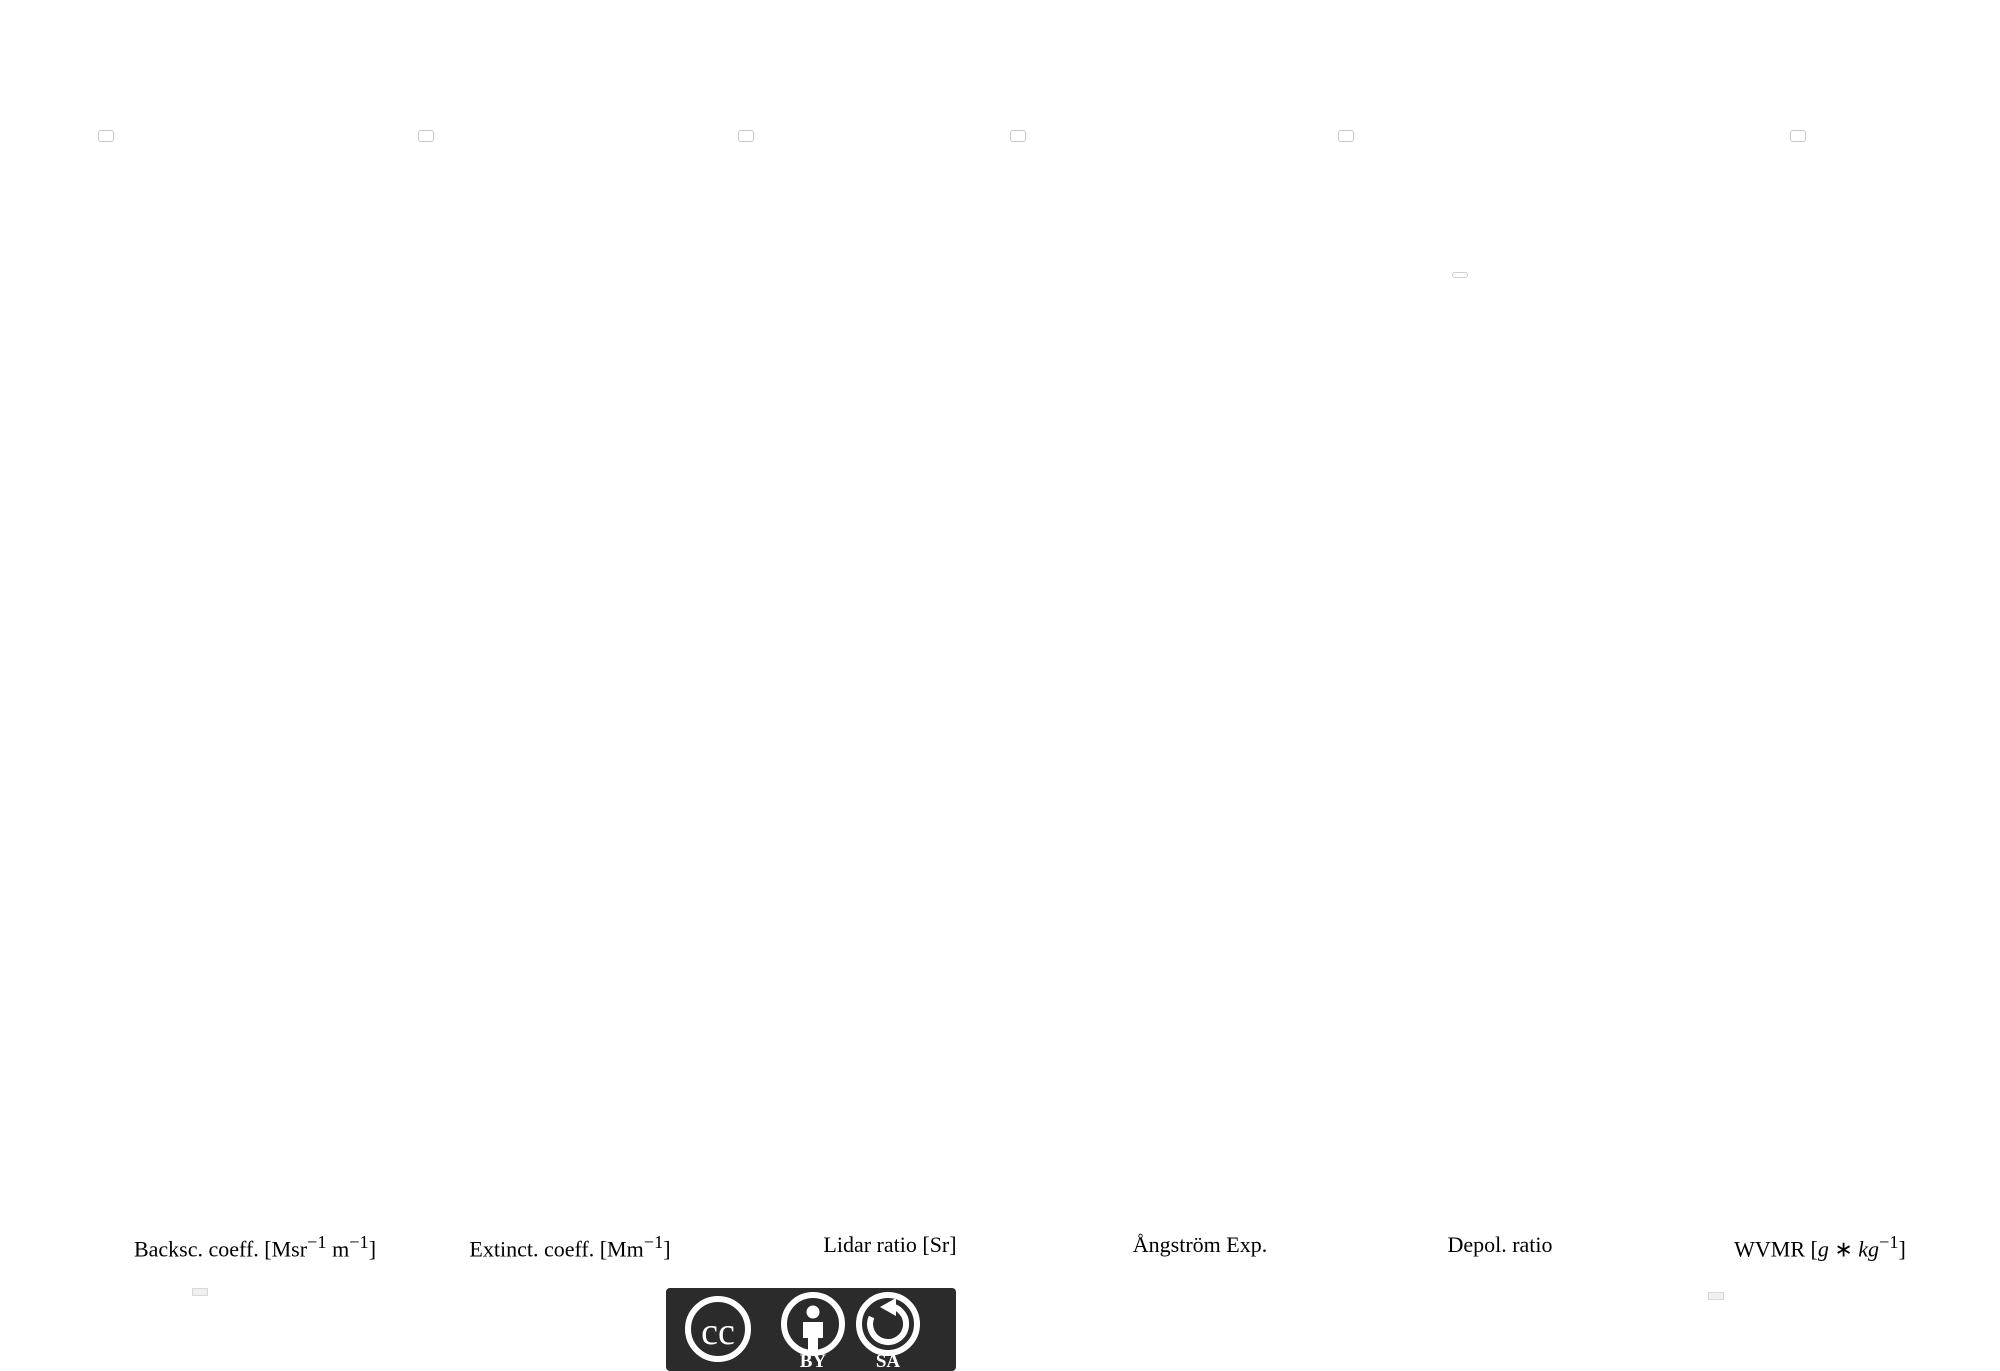 The height and width of the screenshot is (1371, 2000). Describe the element at coordinates (1460, 275) in the screenshot. I see `eta-annotation` at that location.